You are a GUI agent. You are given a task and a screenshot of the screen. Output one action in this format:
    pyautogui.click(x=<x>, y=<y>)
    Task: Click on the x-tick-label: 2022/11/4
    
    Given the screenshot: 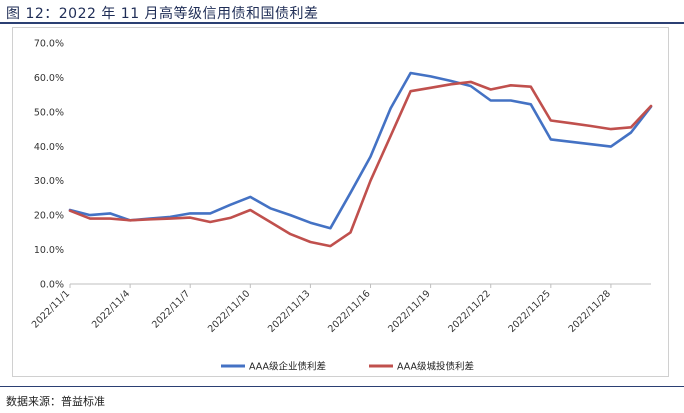 What is the action you would take?
    pyautogui.click(x=111, y=309)
    